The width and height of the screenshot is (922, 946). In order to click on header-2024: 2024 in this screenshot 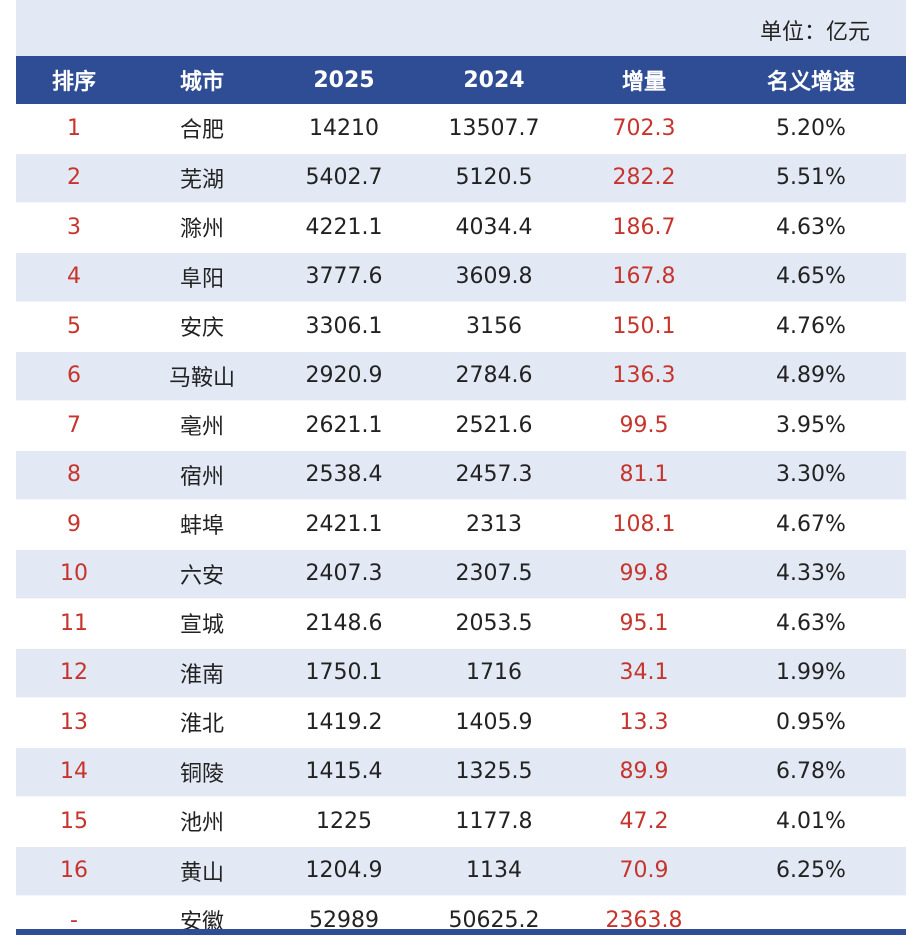, I will do `click(494, 80)`.